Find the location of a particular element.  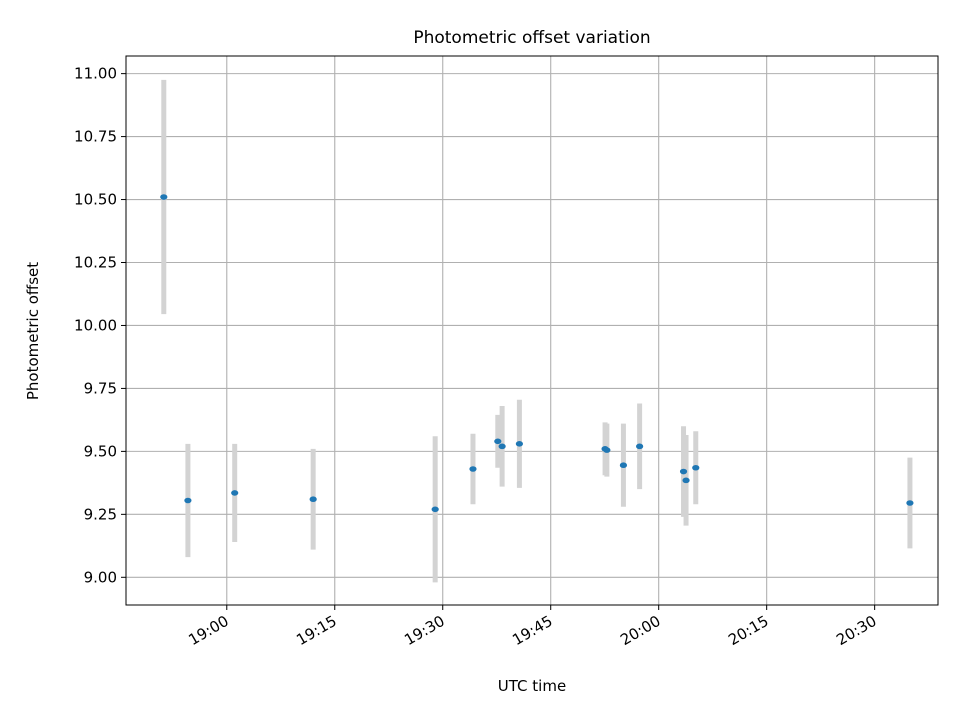

y-tick-label: 10.50 is located at coordinates (95, 200).